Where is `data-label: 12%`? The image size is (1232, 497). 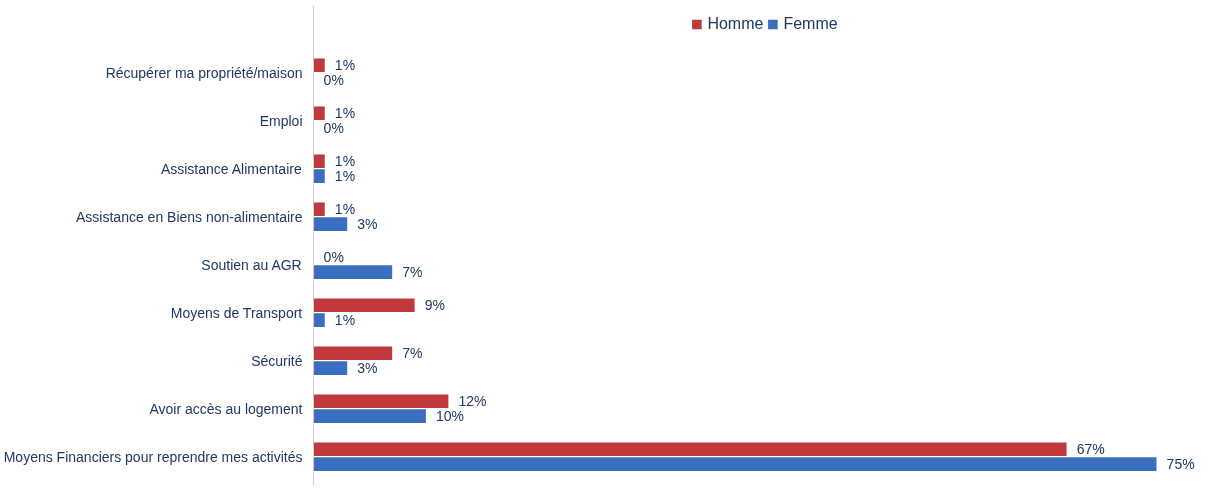
data-label: 12% is located at coordinates (472, 401).